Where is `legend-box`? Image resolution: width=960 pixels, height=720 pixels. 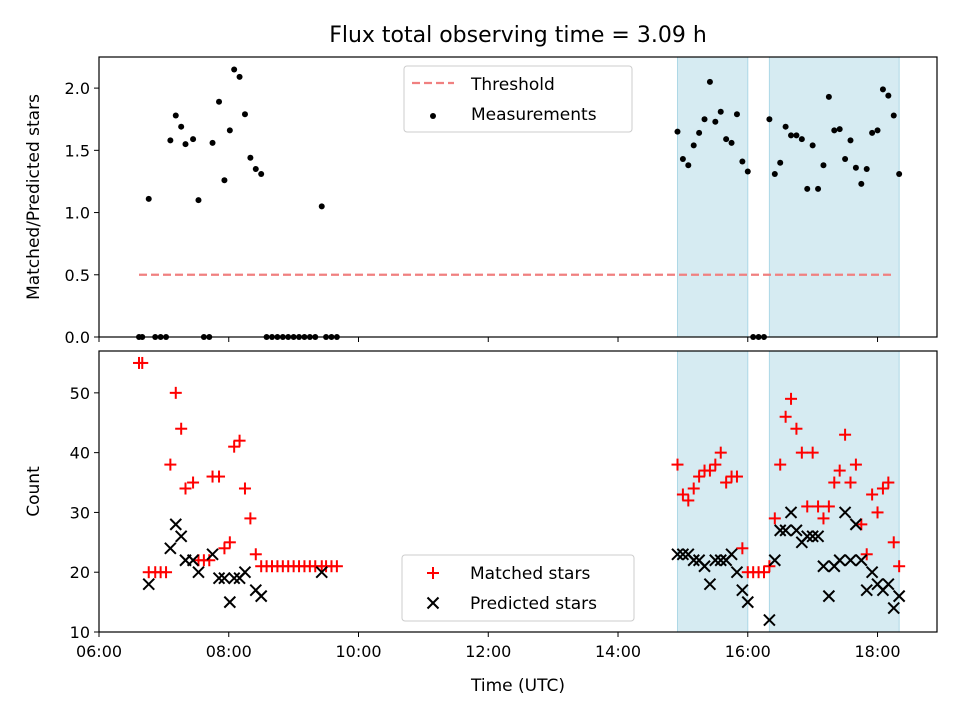
legend-box is located at coordinates (518, 99).